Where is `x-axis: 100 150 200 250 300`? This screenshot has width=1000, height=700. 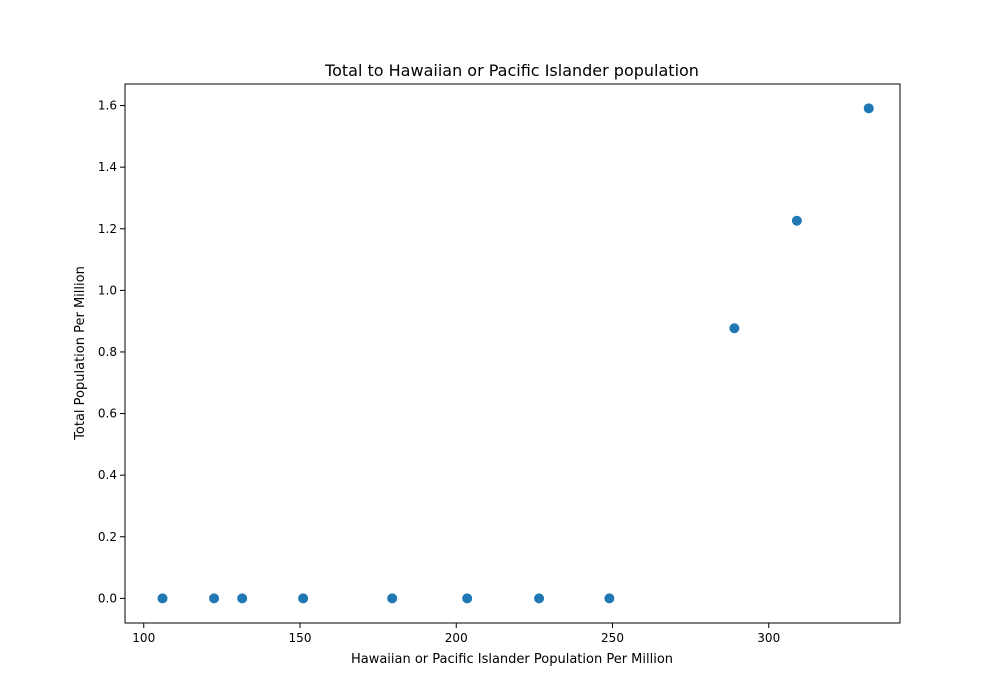 x-axis: 100 150 200 250 300 is located at coordinates (456, 634).